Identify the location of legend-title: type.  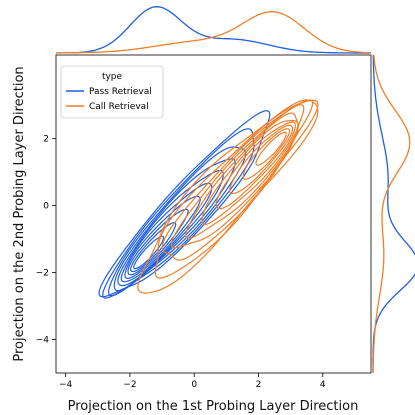
(112, 77).